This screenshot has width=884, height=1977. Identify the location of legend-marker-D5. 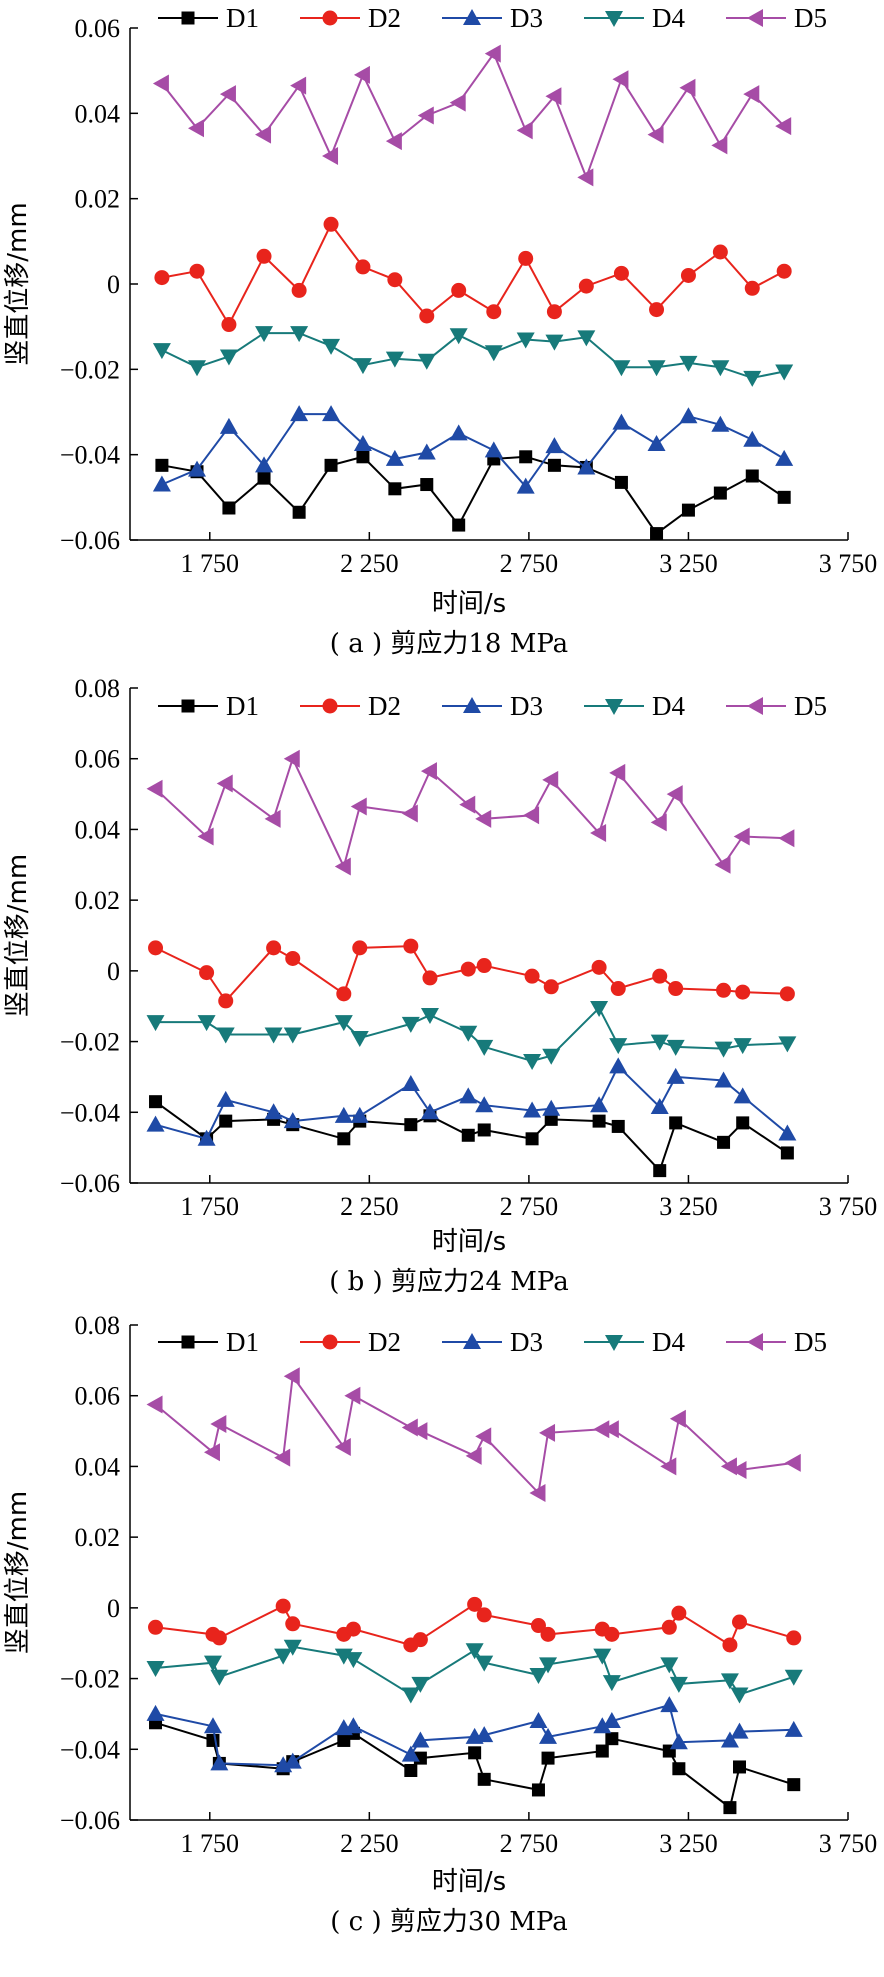
(755, 1342).